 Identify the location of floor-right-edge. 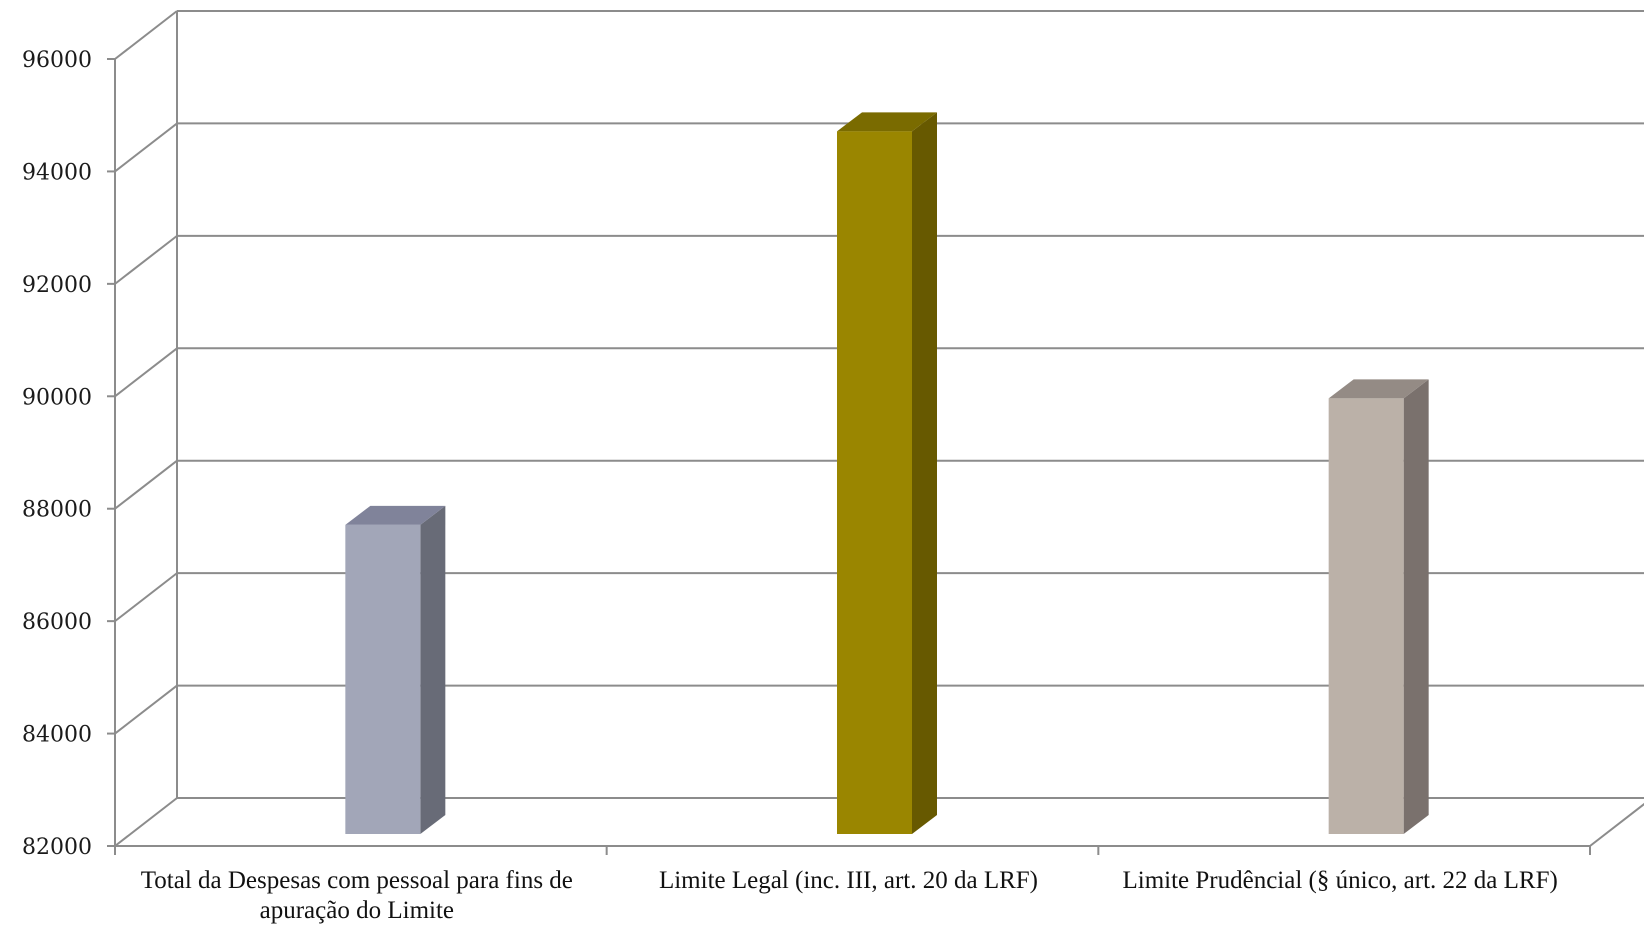
(1616, 824).